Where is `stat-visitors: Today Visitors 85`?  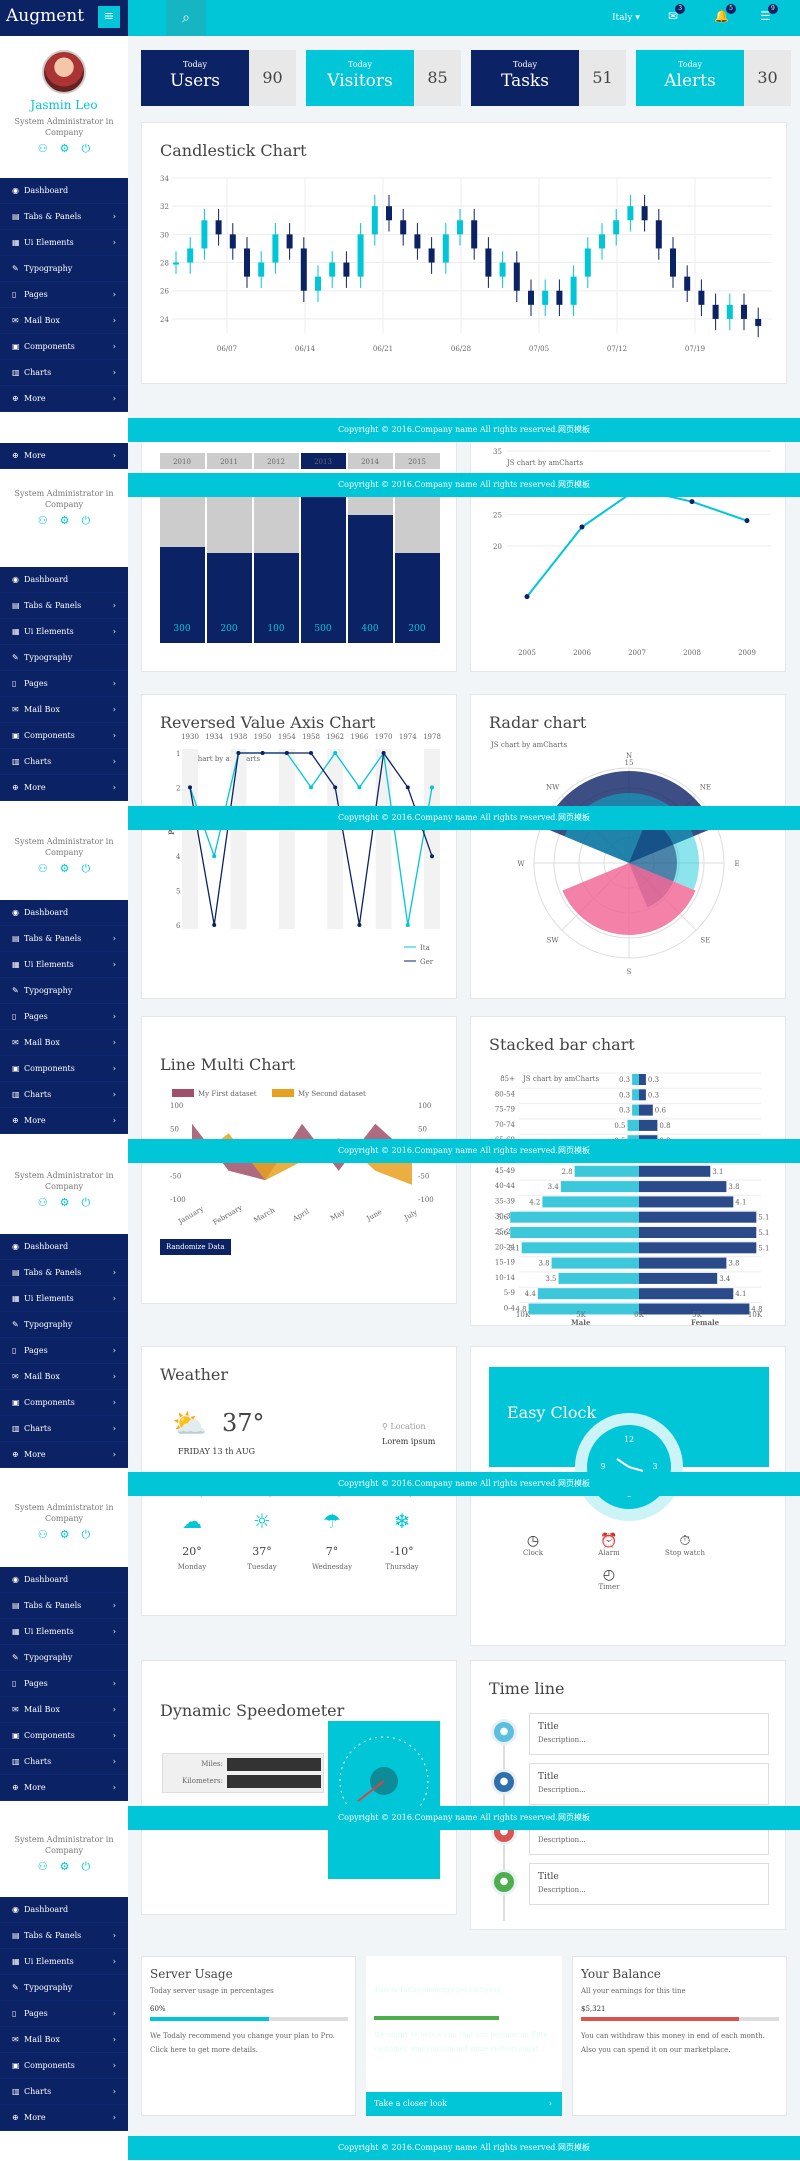 stat-visitors: Today Visitors 85 is located at coordinates (383, 78).